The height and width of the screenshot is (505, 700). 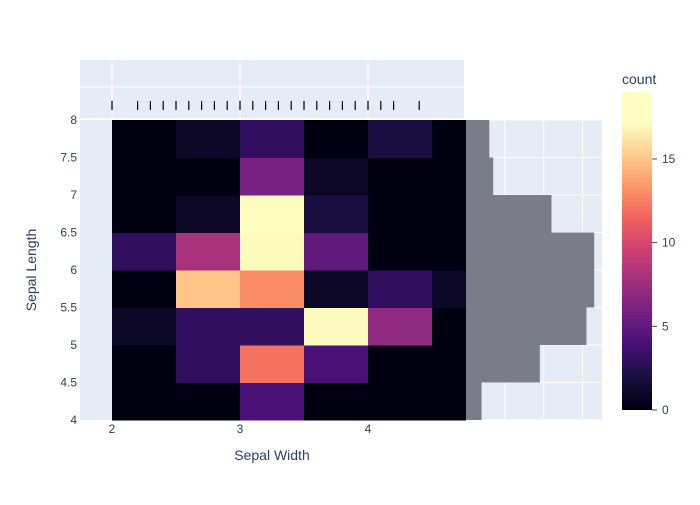 What do you see at coordinates (639, 79) in the screenshot?
I see `colorbar-title: count` at bounding box center [639, 79].